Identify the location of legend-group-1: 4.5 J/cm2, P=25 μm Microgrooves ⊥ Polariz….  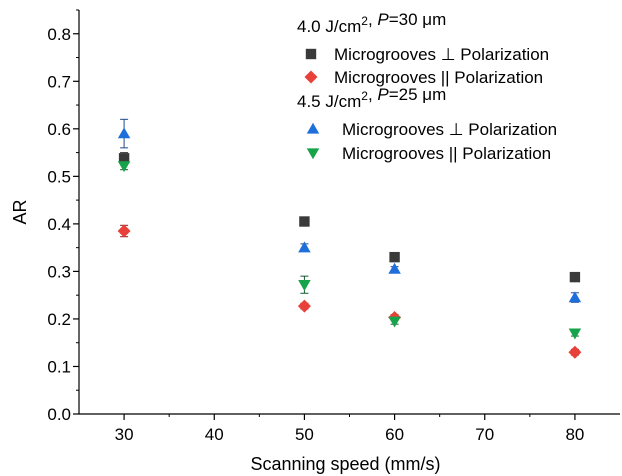
(427, 124).